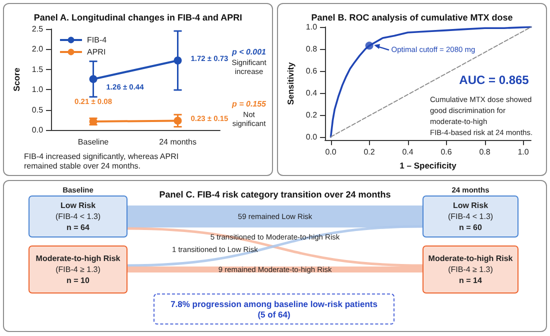  I want to click on y-tick-label: 0.4, so click(312, 93).